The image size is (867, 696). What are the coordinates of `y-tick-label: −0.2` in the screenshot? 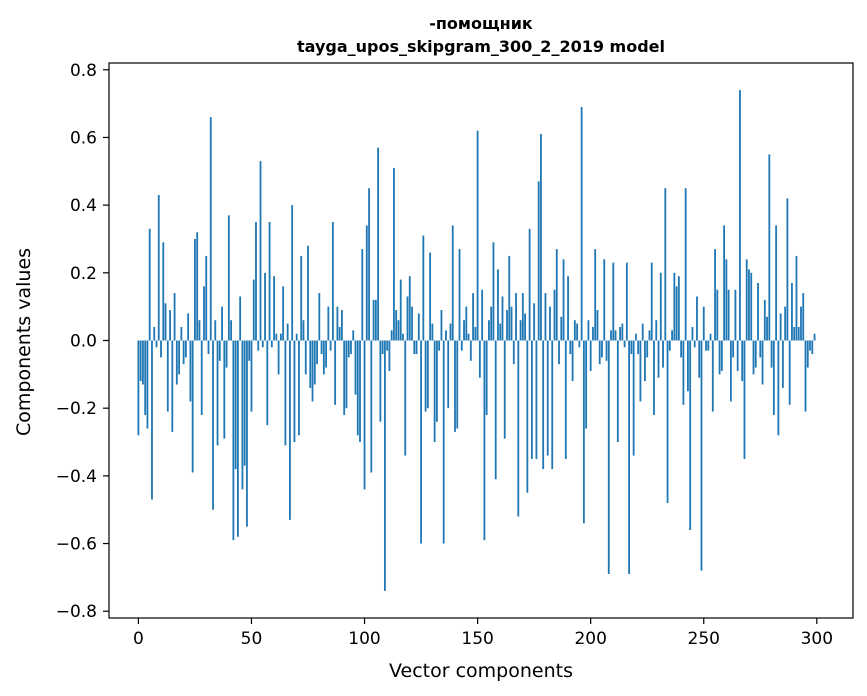 It's located at (76, 409).